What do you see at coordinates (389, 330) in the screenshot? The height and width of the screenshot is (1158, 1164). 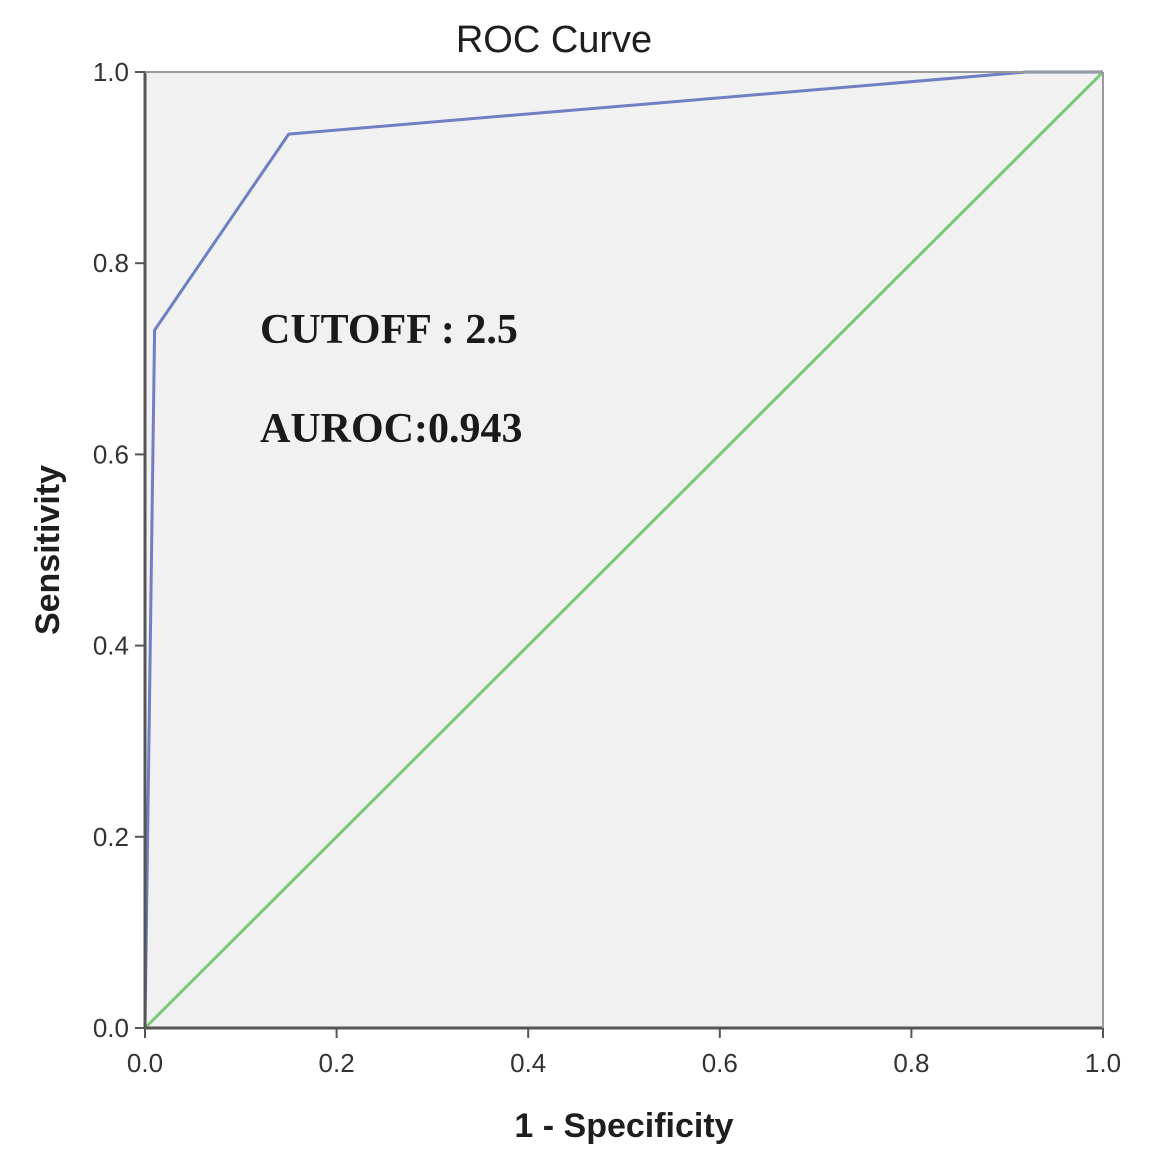 I see `cutoff-annotation: CUTOFF : 2.5` at bounding box center [389, 330].